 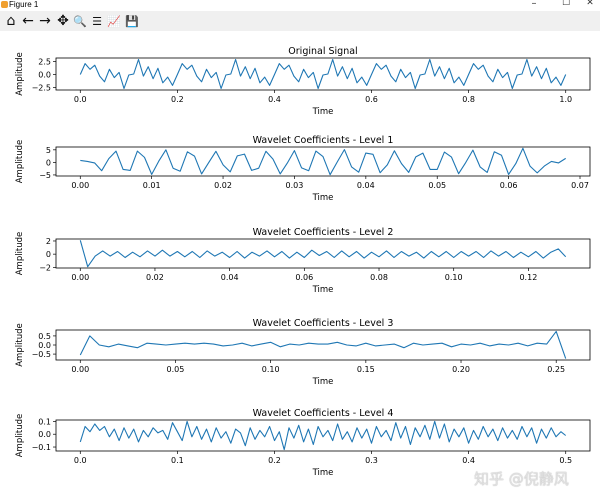 What do you see at coordinates (48, 241) in the screenshot?
I see `y-tick-label: 2` at bounding box center [48, 241].